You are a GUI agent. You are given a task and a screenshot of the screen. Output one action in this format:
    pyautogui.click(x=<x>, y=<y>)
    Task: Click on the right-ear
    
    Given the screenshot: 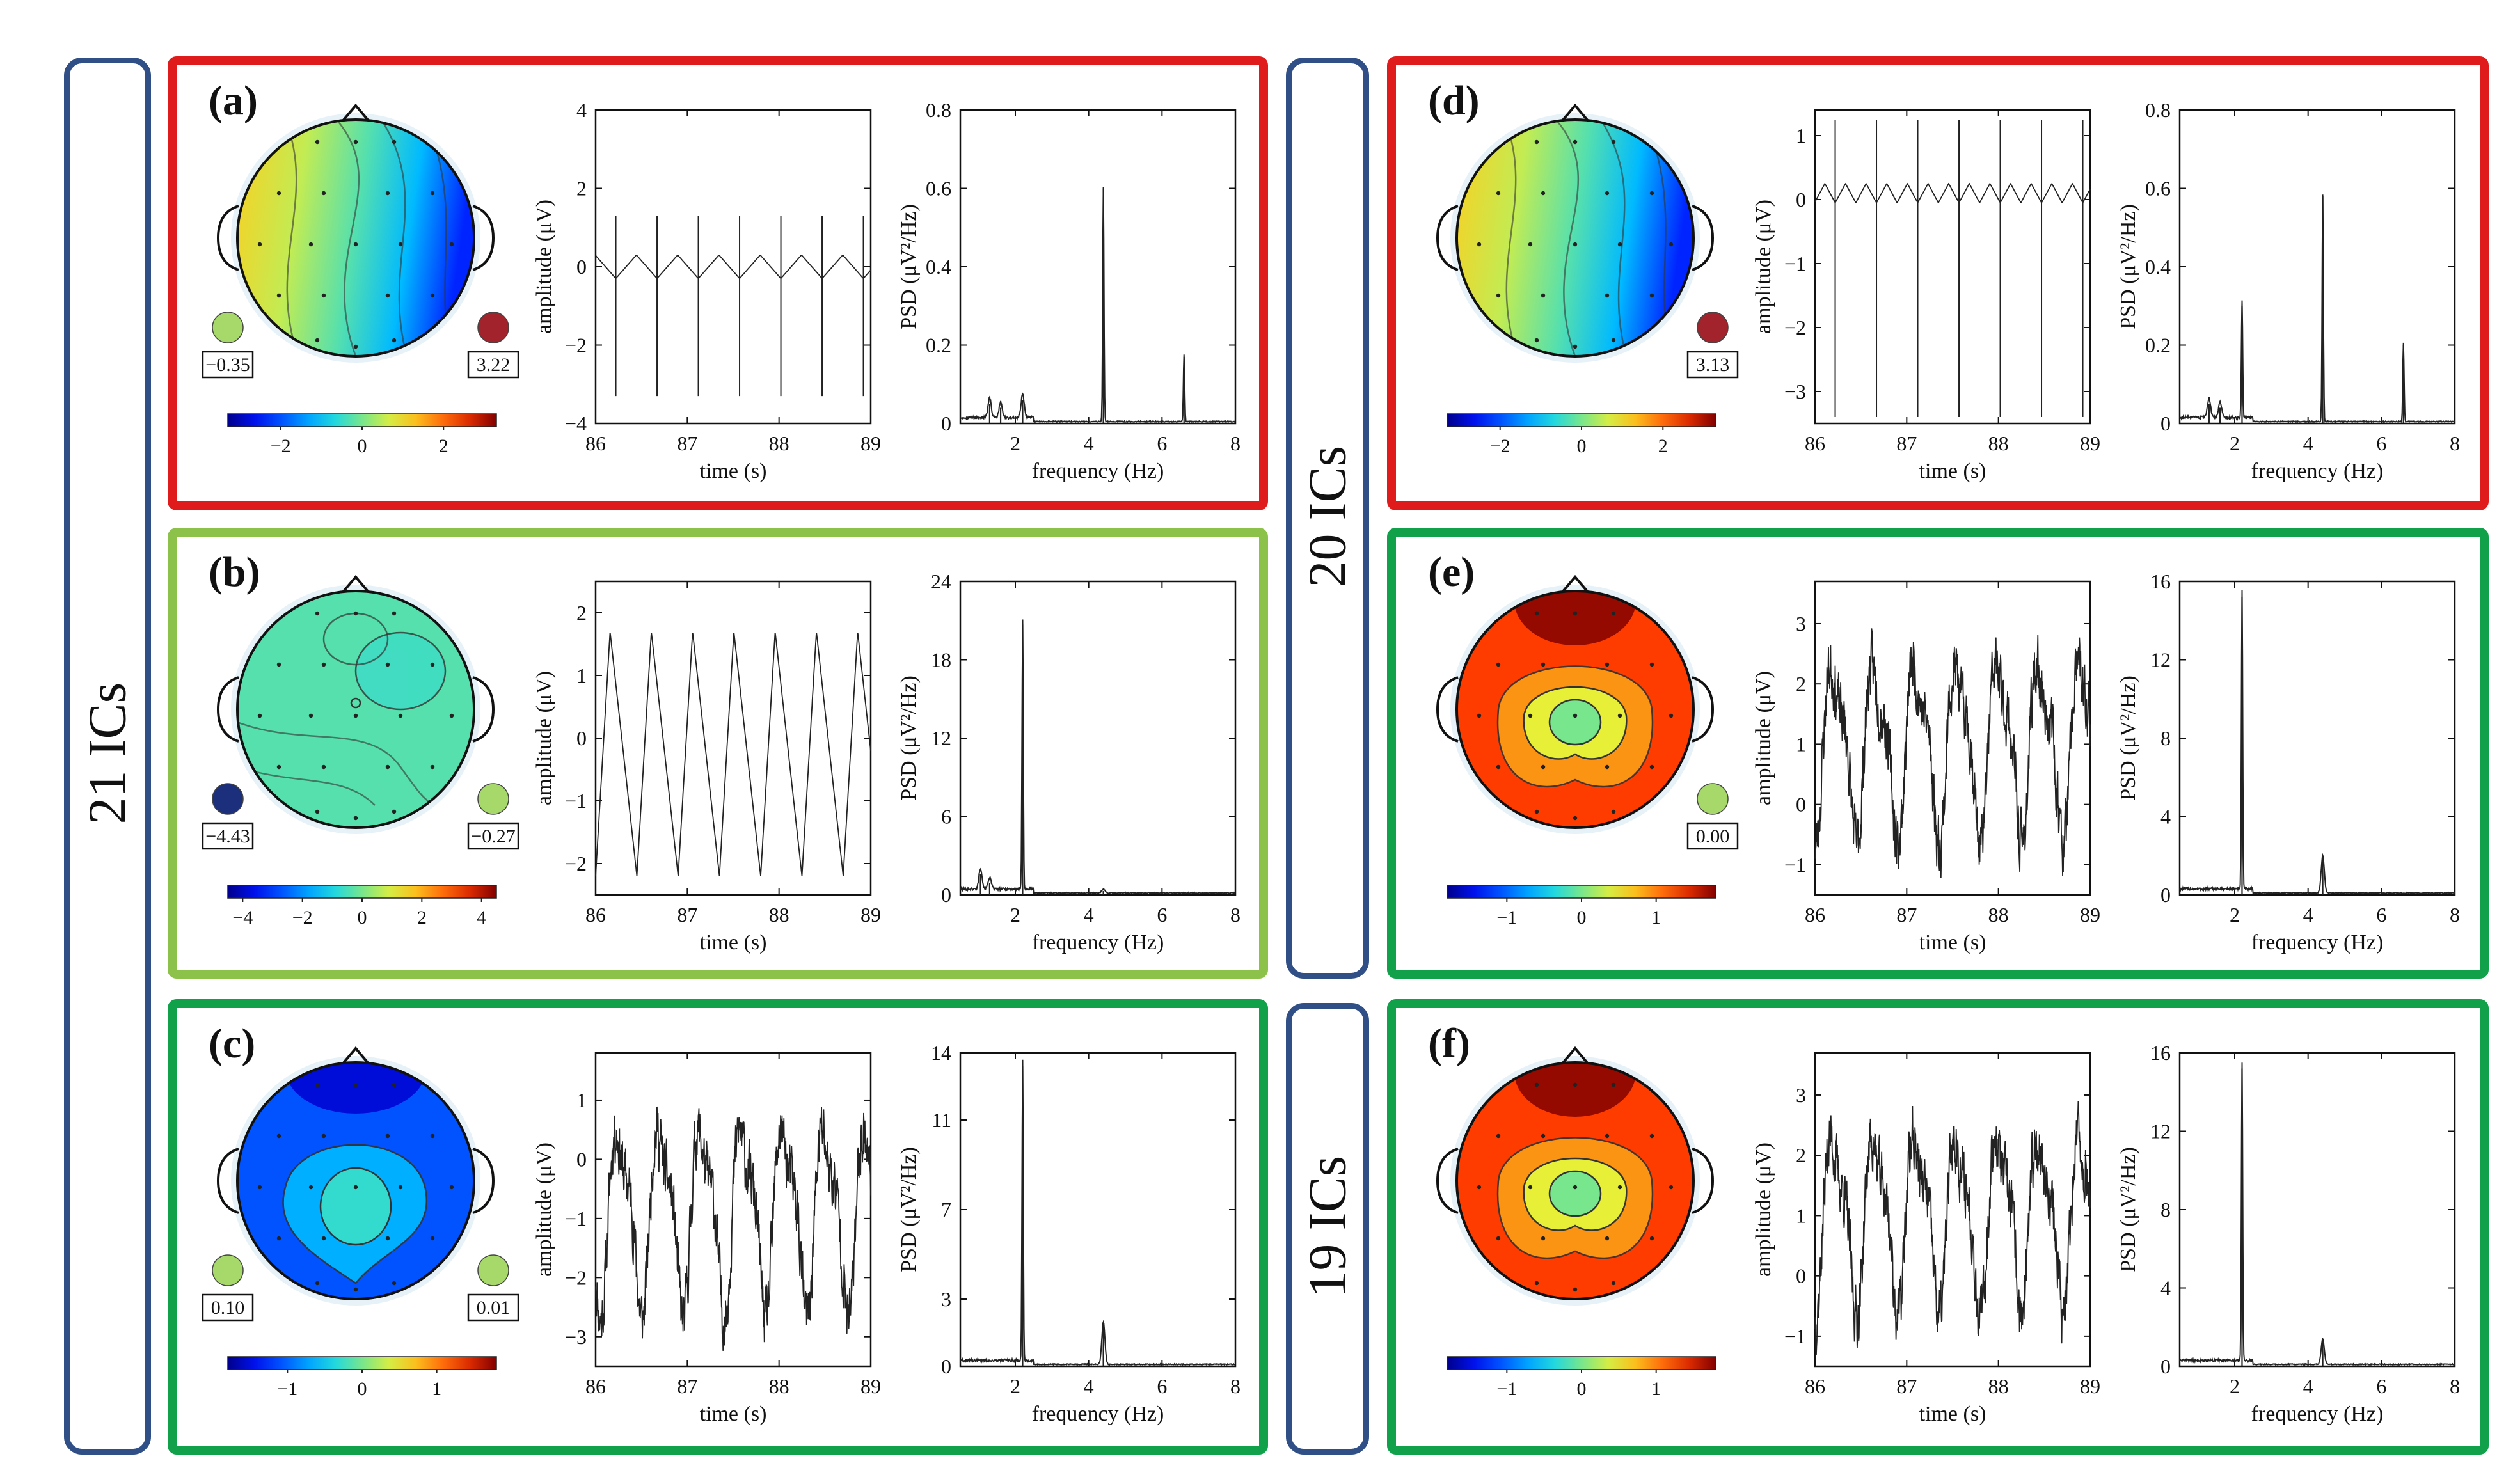 What is the action you would take?
    pyautogui.click(x=484, y=238)
    